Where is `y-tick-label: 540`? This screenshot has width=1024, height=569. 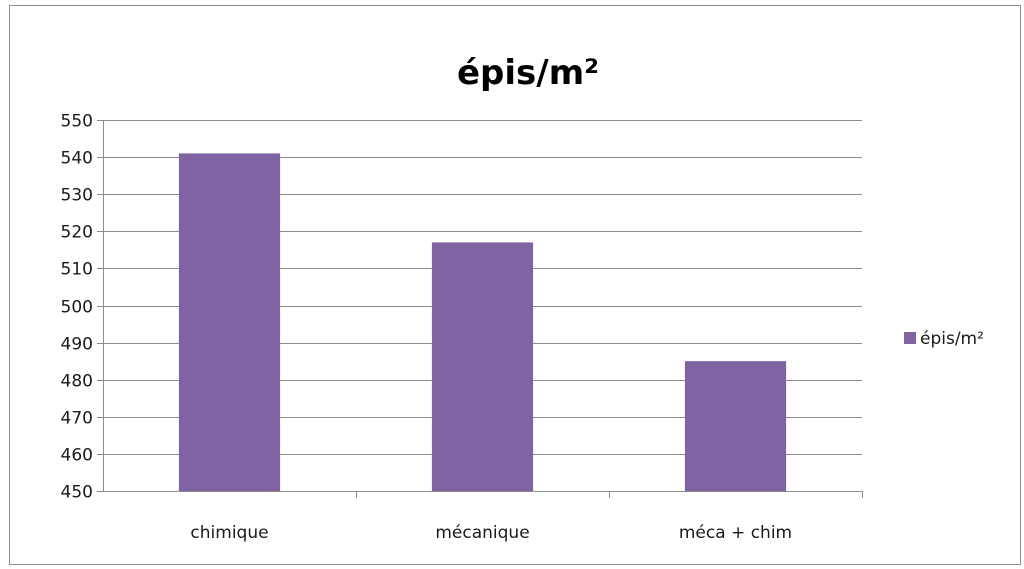 y-tick-label: 540 is located at coordinates (77, 159).